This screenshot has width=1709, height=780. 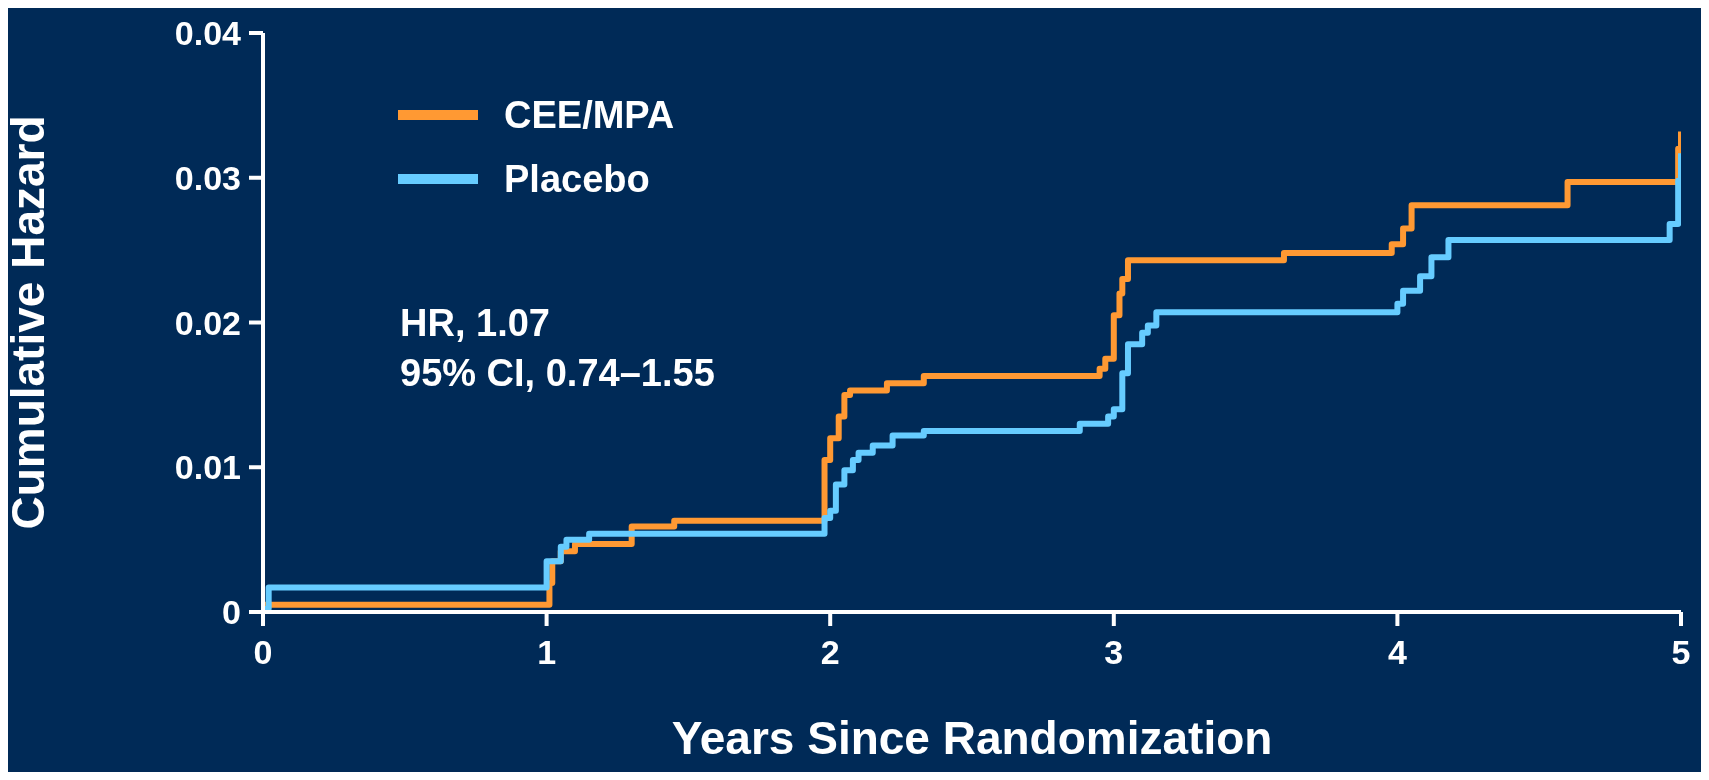 What do you see at coordinates (1397, 652) in the screenshot?
I see `x-tick-label: 4` at bounding box center [1397, 652].